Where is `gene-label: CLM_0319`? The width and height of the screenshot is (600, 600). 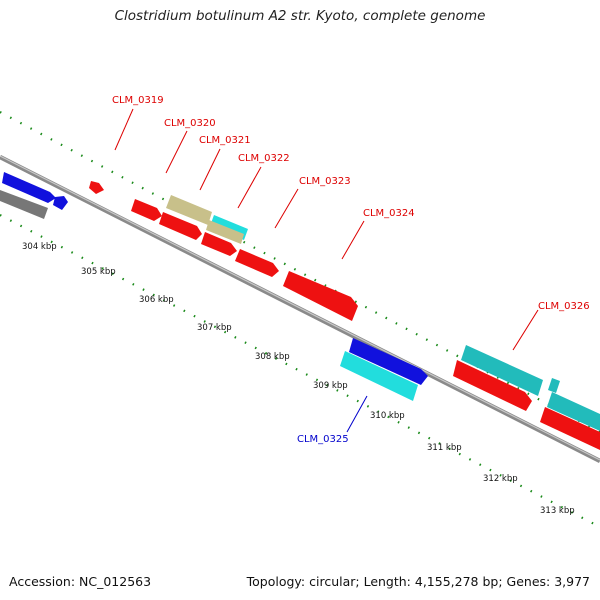
gene-label: CLM_0319 is located at coordinates (138, 100).